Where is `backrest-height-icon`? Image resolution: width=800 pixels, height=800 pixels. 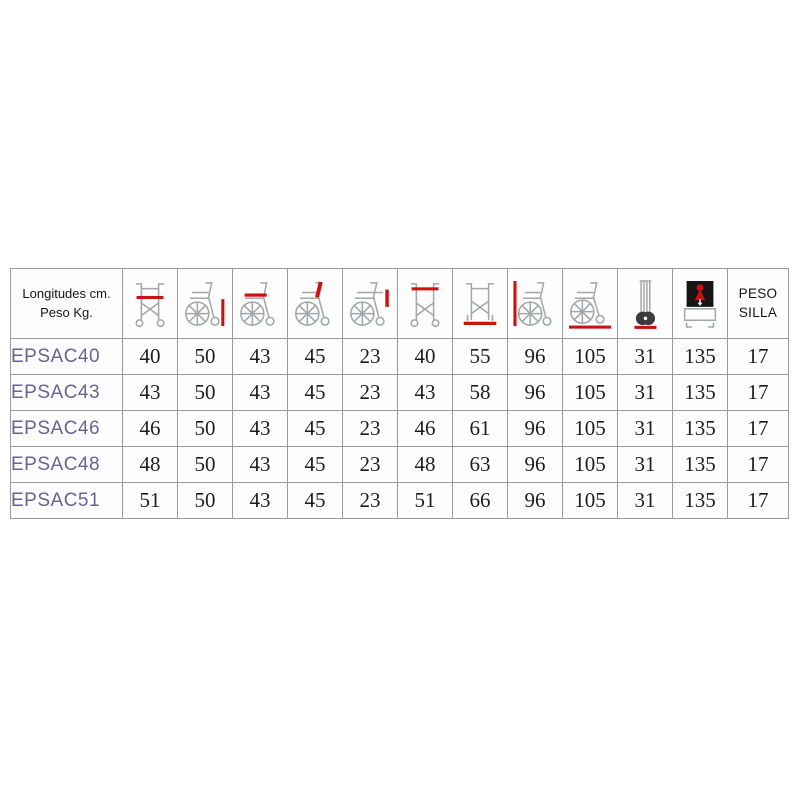 backrest-height-icon is located at coordinates (312, 303).